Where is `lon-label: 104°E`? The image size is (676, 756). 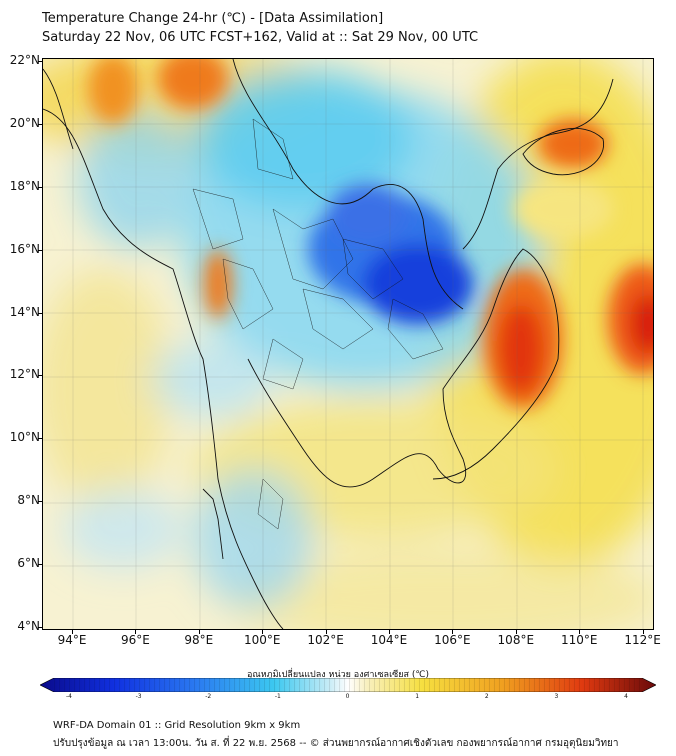 lon-label: 104°E is located at coordinates (389, 640).